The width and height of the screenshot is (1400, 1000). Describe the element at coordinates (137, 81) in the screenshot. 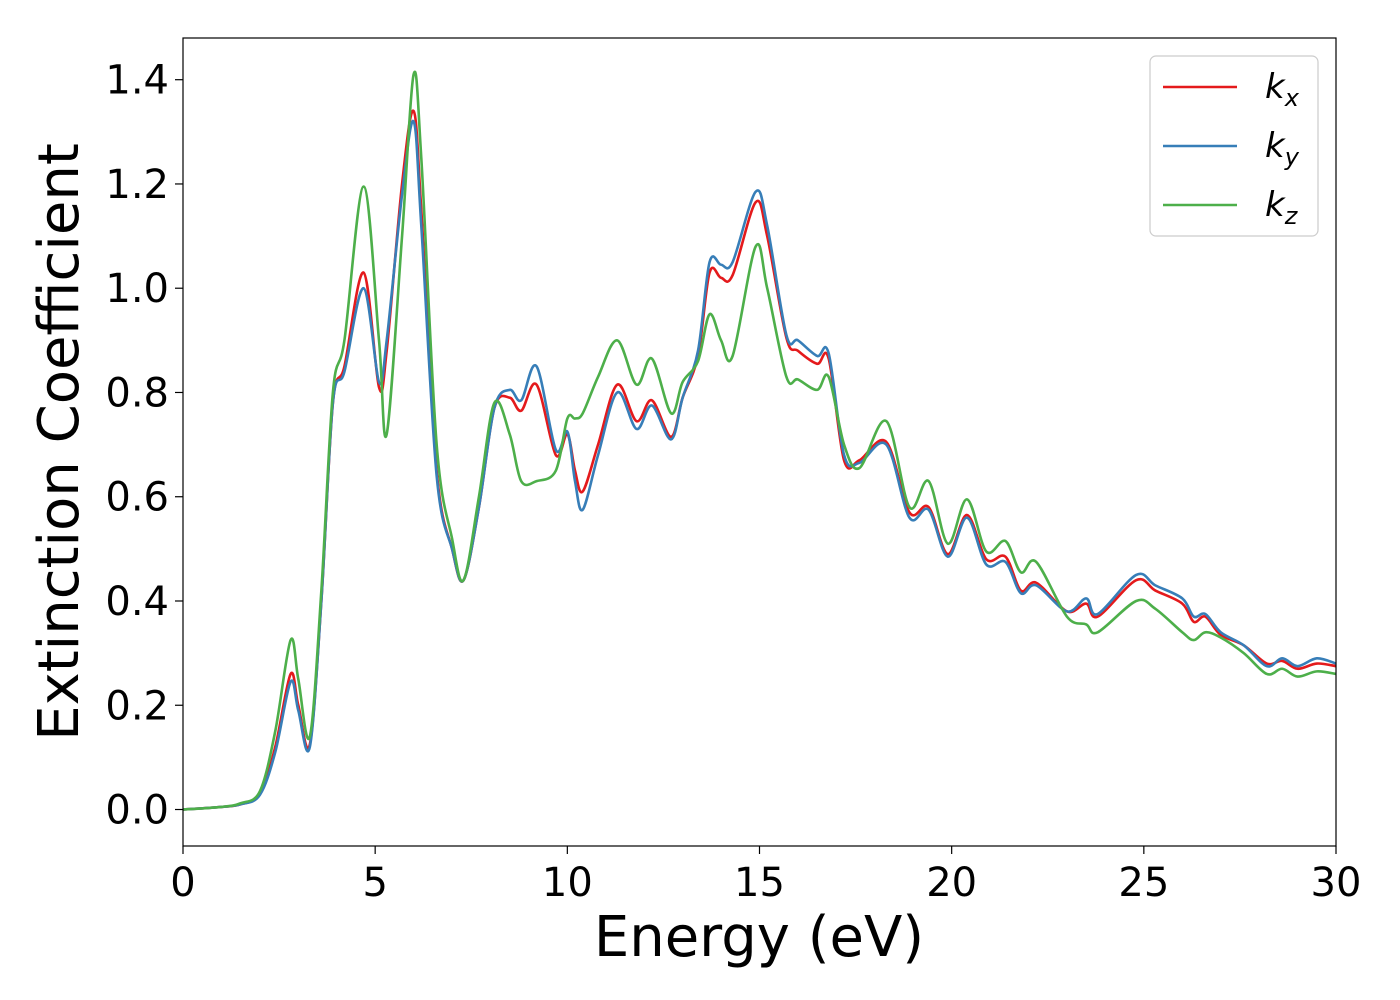

I see `y-tick-label: 1.4` at that location.